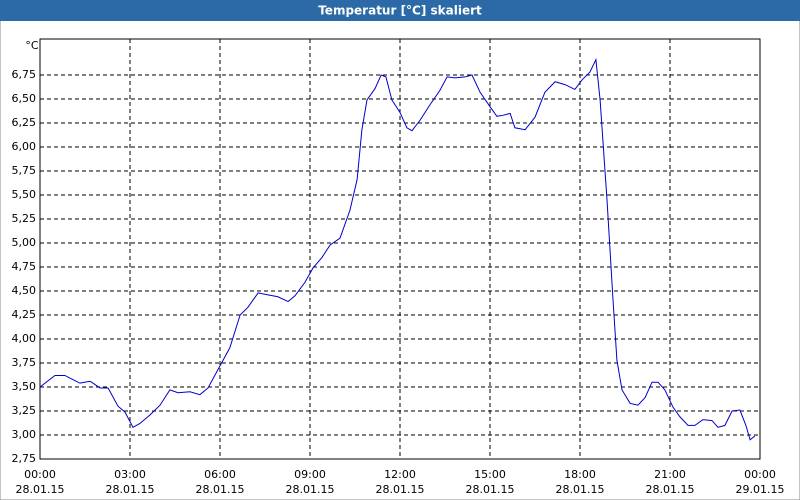  I want to click on x-tick-label: 06:00, so click(220, 474).